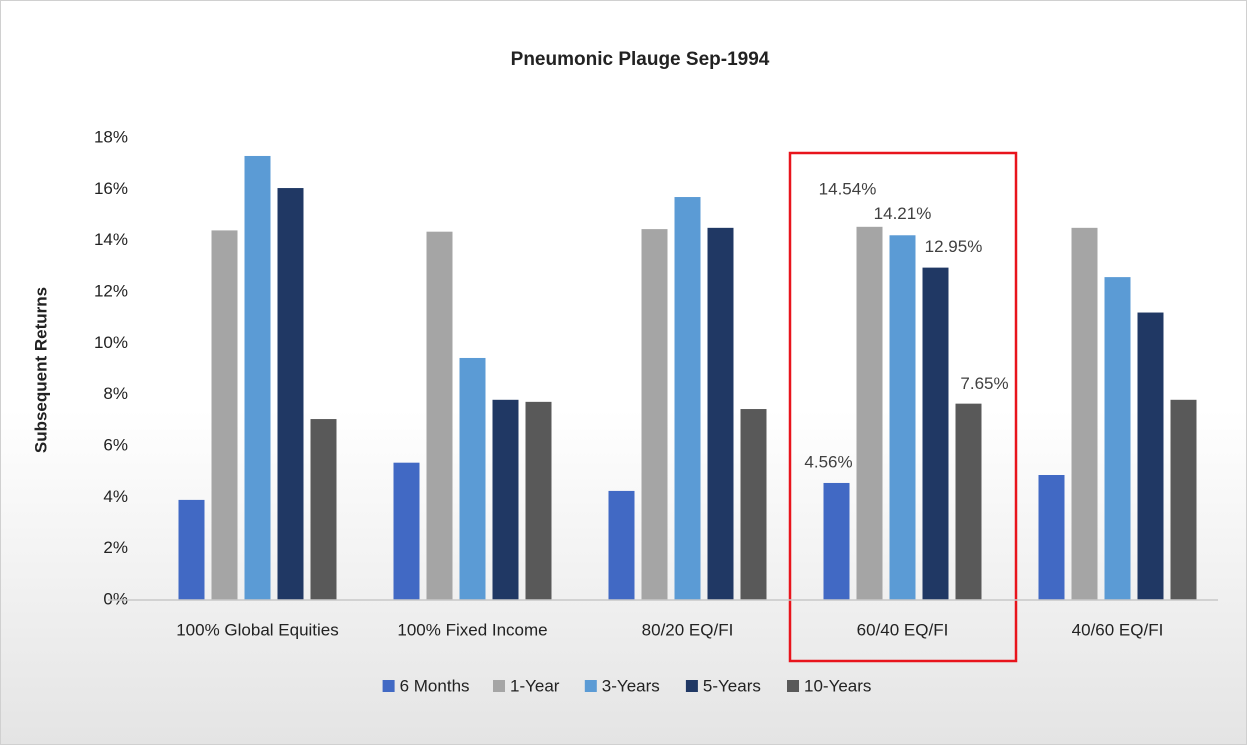  I want to click on data-label: 4.56%, so click(828, 461).